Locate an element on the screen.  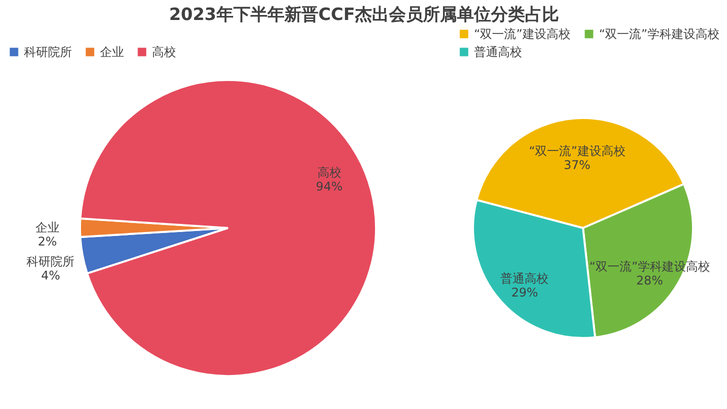
legend-label: 企业 is located at coordinates (112, 52).